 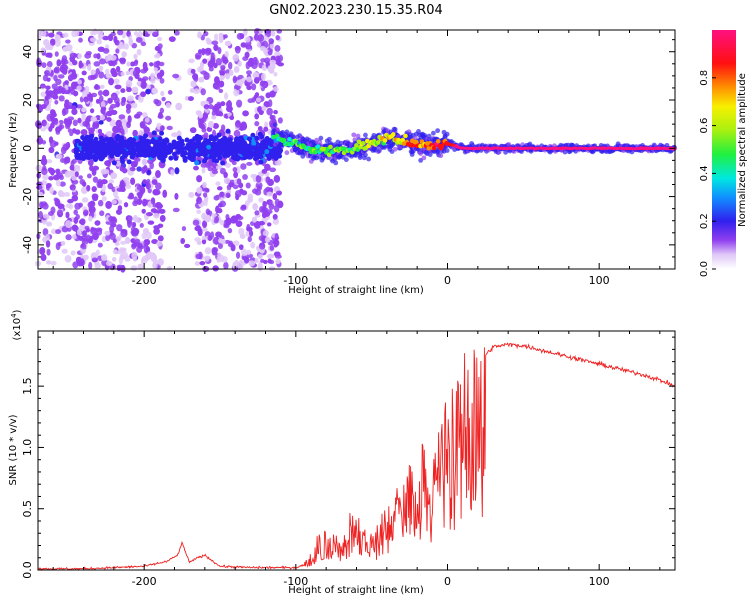 What do you see at coordinates (27, 570) in the screenshot?
I see `y-tick-label: 0.0` at bounding box center [27, 570].